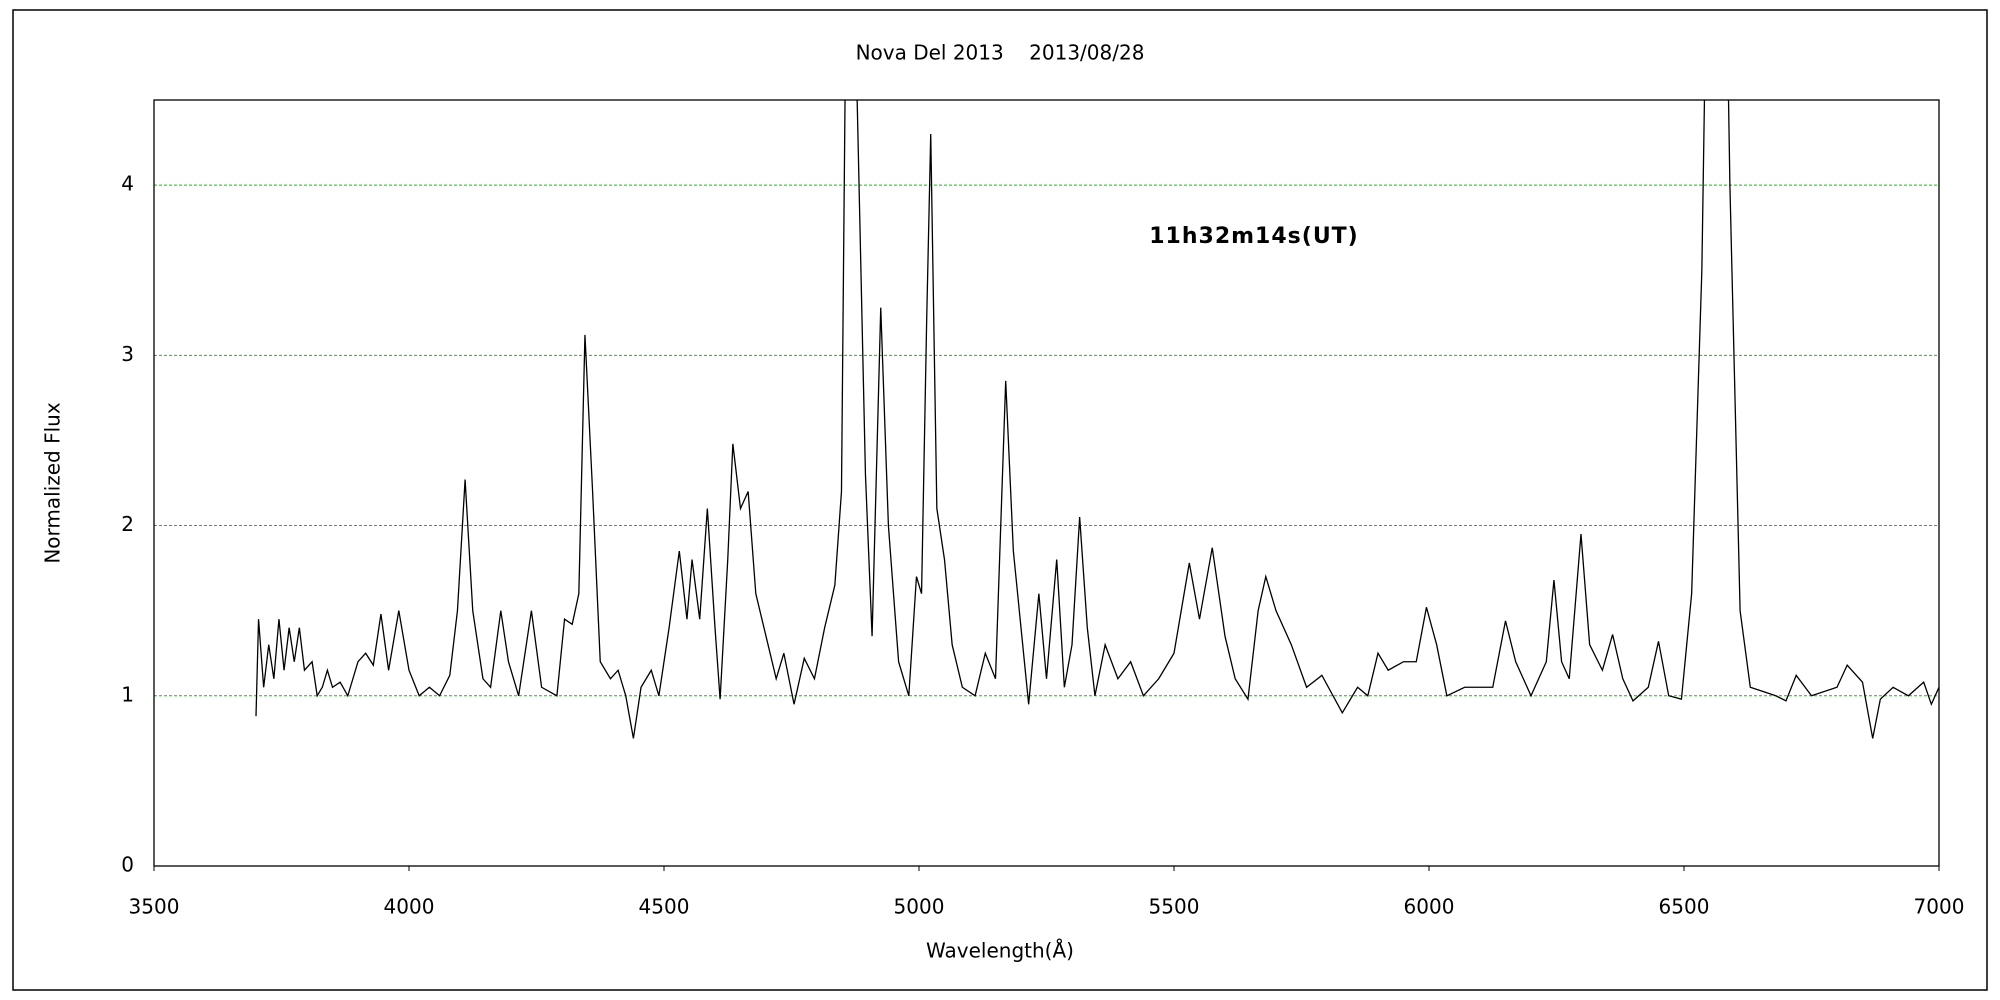  I want to click on x-tick-label: 3500, so click(154, 907).